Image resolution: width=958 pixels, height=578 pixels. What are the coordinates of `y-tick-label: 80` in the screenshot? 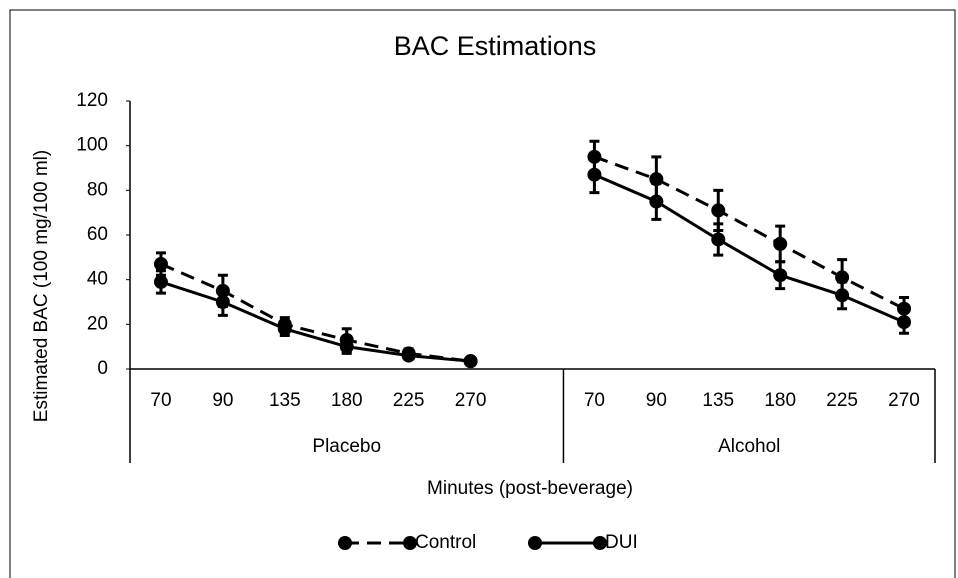 It's located at (97, 189).